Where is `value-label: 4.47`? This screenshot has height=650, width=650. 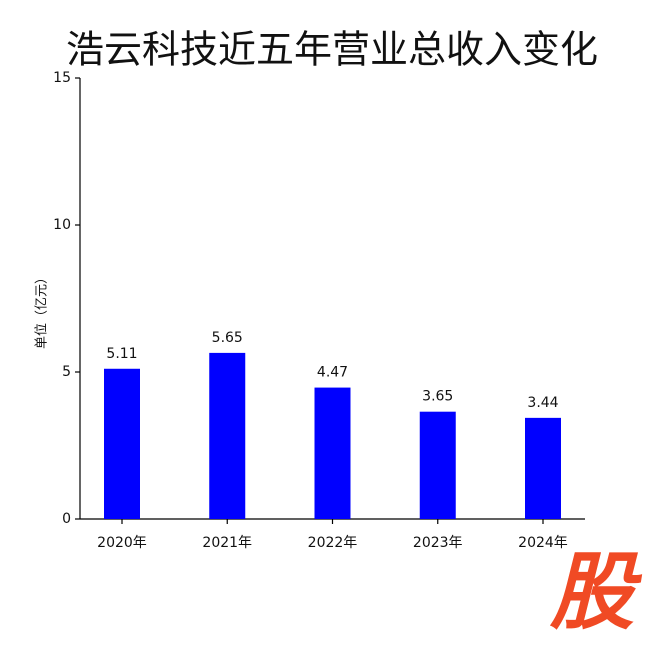 value-label: 4.47 is located at coordinates (332, 373).